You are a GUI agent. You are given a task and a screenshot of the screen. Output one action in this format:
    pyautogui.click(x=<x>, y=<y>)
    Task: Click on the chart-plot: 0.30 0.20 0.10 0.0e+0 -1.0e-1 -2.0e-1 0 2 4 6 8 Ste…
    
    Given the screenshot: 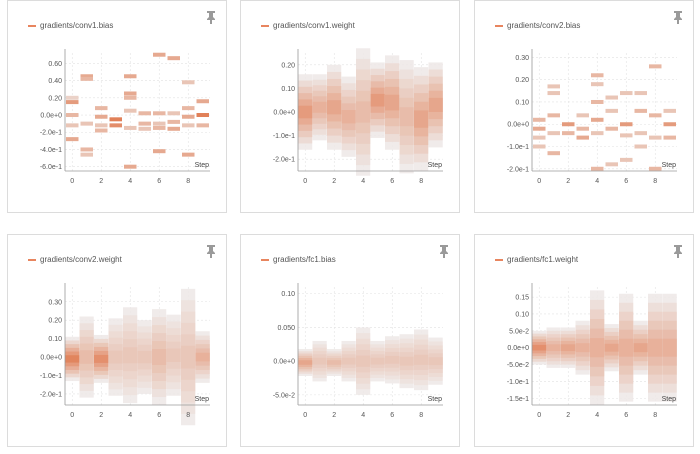 What is the action you would take?
    pyautogui.click(x=592, y=117)
    